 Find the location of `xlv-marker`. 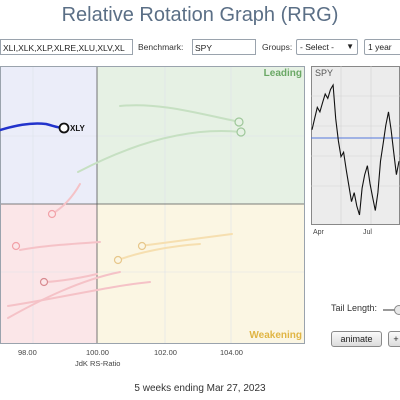

xlv-marker is located at coordinates (142, 246).